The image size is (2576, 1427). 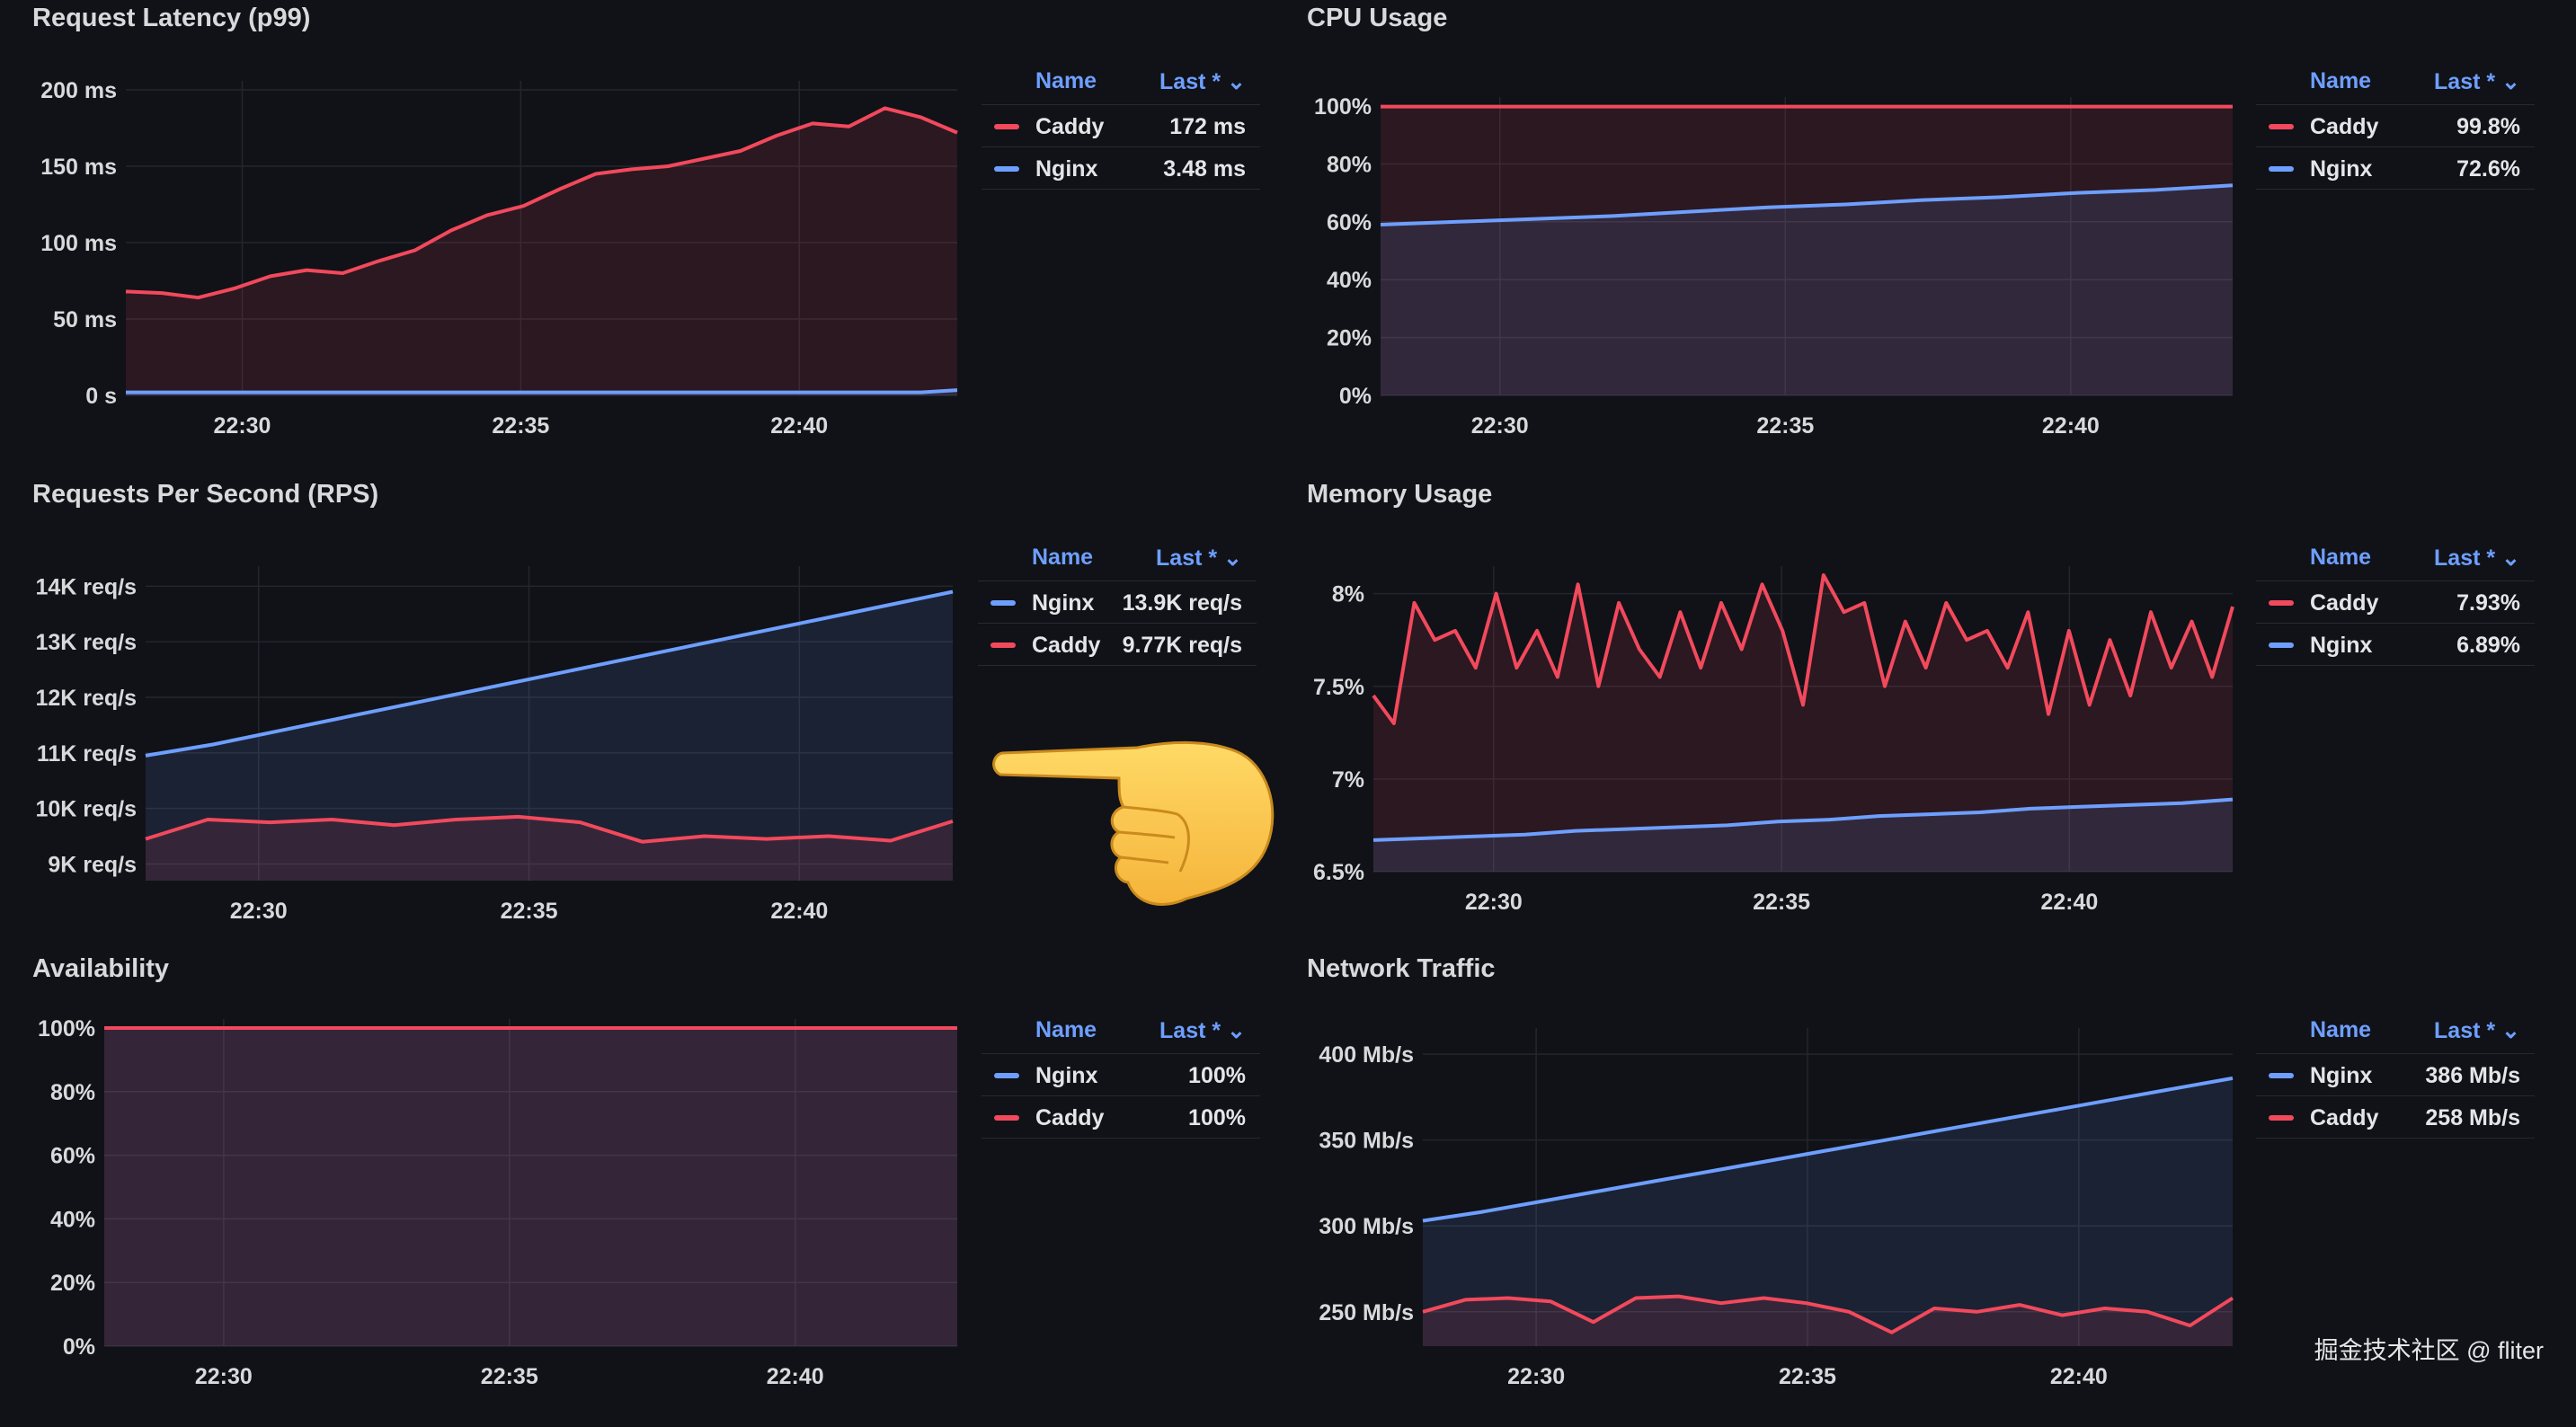 I want to click on cpu-chart: 0% 20% 40% 60% 80% 100% 22:30 22:35 22:40, so click(x=1774, y=266).